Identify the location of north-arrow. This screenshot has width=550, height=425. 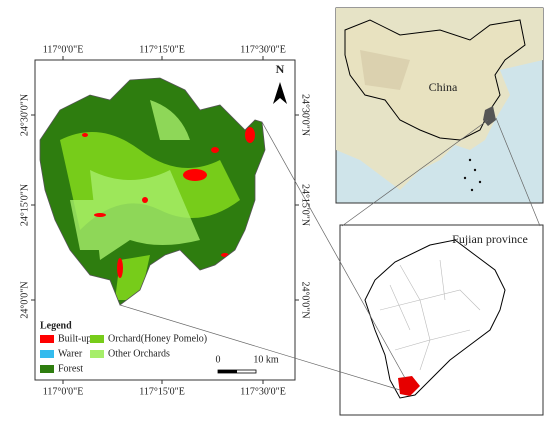
(280, 93).